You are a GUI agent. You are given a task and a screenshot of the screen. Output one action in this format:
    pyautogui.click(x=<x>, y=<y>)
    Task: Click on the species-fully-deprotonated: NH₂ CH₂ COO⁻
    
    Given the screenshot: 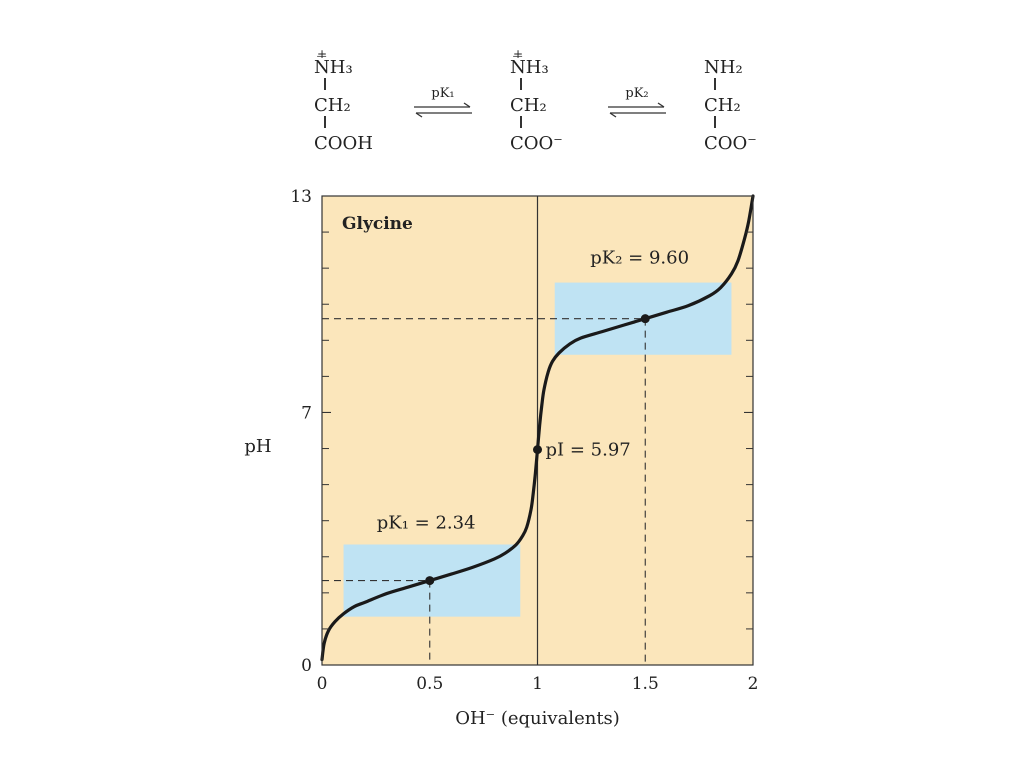 What is the action you would take?
    pyautogui.click(x=759, y=105)
    